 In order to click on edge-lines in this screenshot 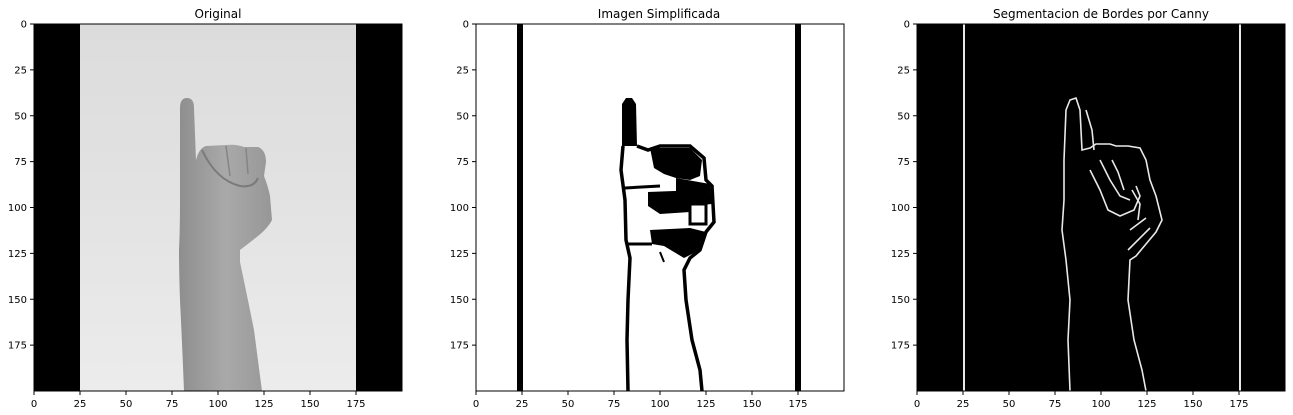, I will do `click(1112, 244)`.